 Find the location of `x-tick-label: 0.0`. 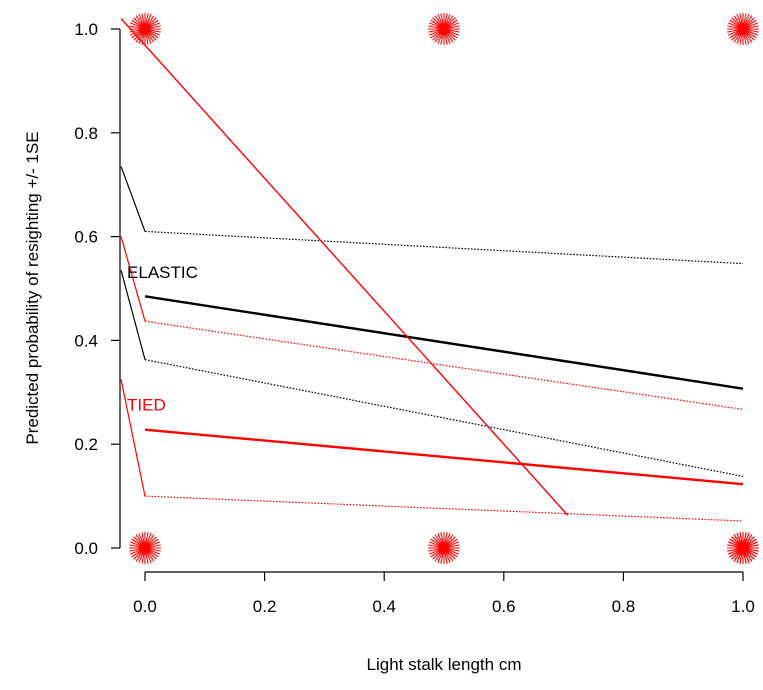

x-tick-label: 0.0 is located at coordinates (145, 606).